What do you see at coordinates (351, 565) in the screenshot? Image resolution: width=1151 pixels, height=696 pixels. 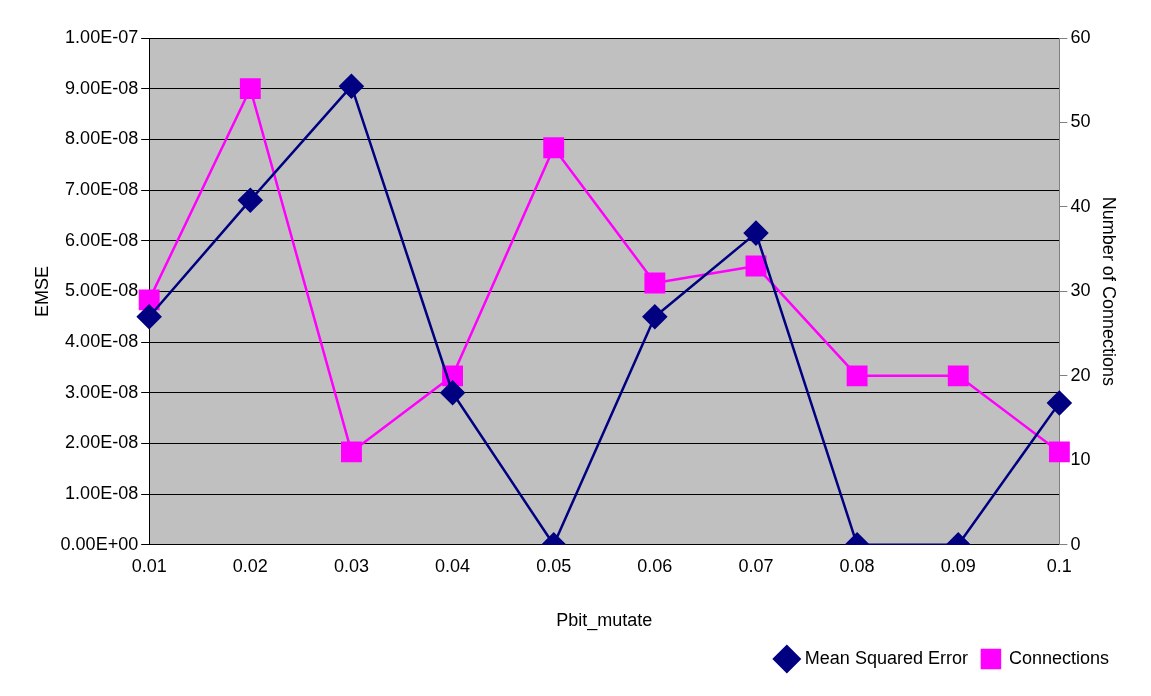 I see `x-tick-label: 0.03` at bounding box center [351, 565].